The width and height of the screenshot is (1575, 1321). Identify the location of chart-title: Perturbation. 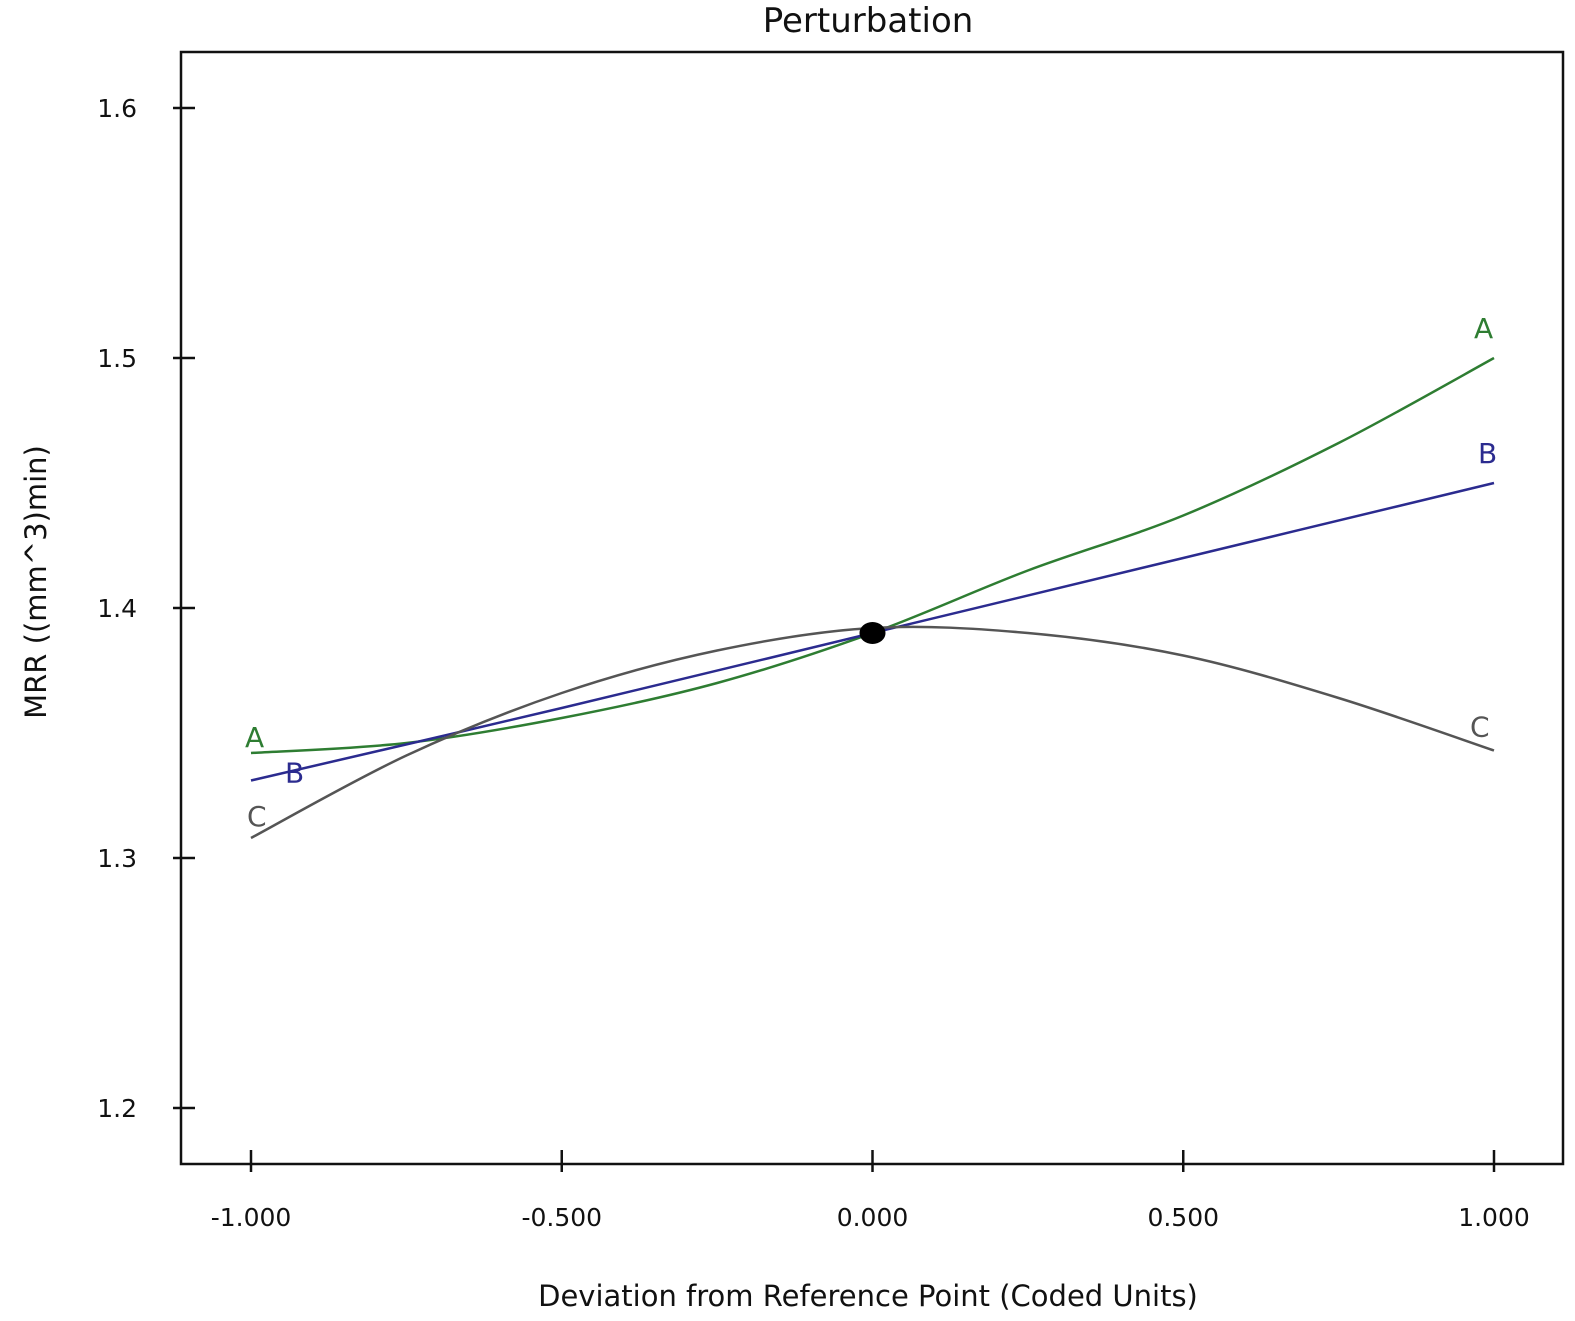
(868, 21).